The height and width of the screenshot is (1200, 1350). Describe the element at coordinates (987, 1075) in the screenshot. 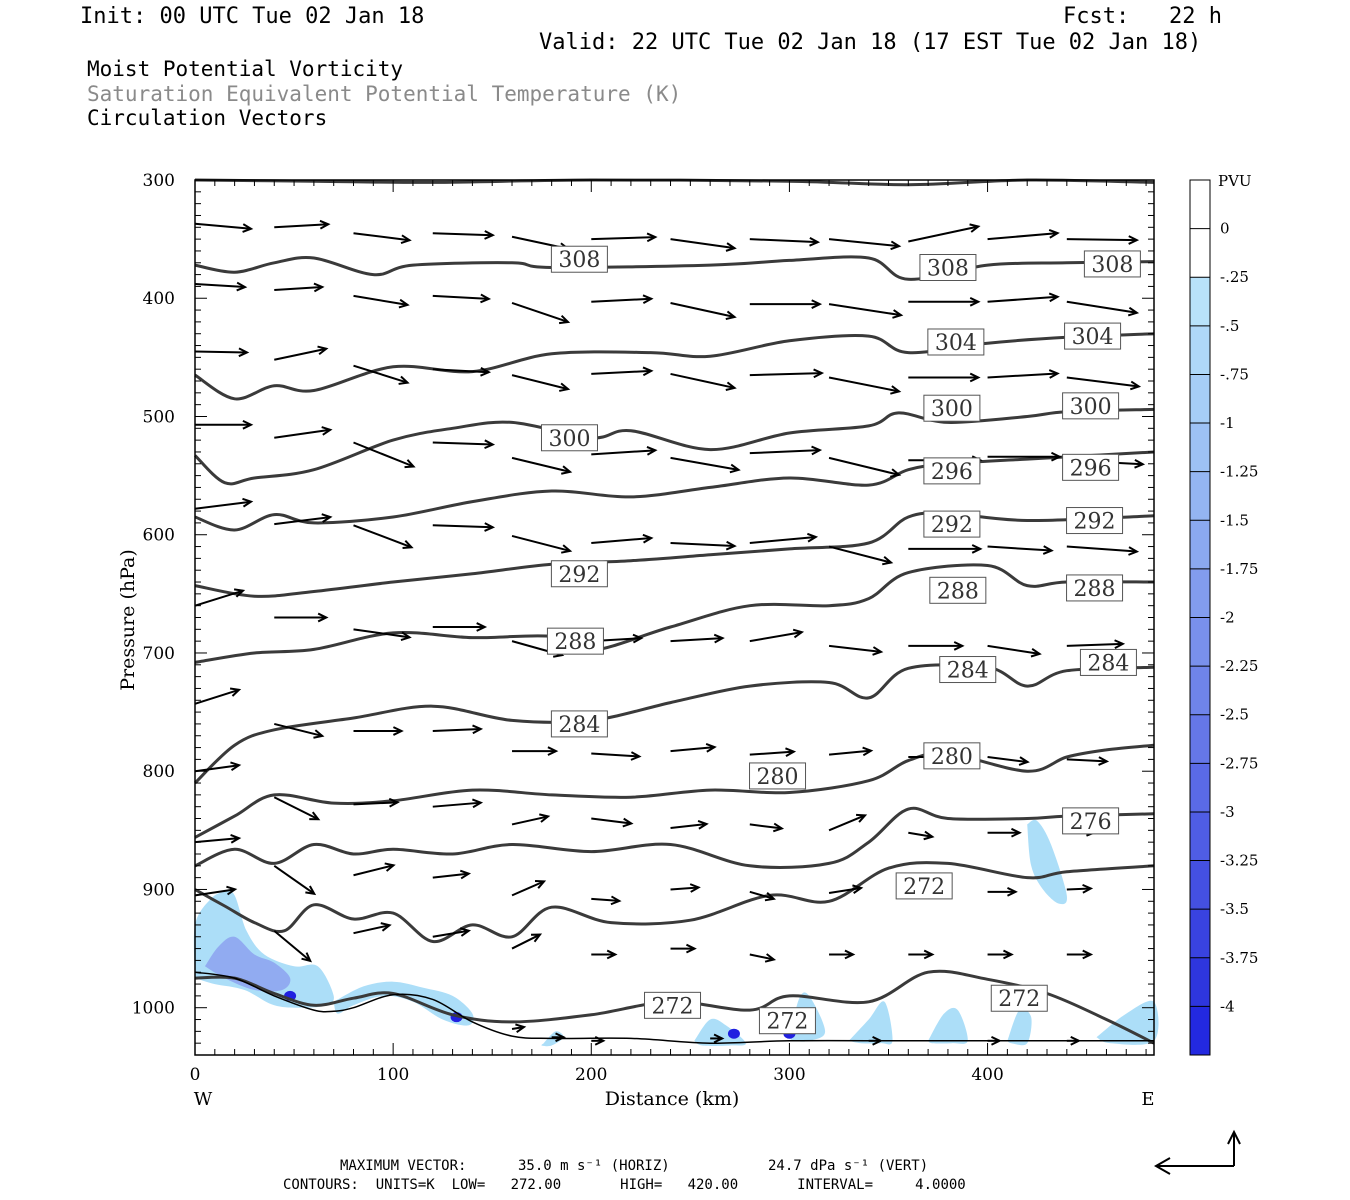

I see `x-tick-label: 400` at that location.